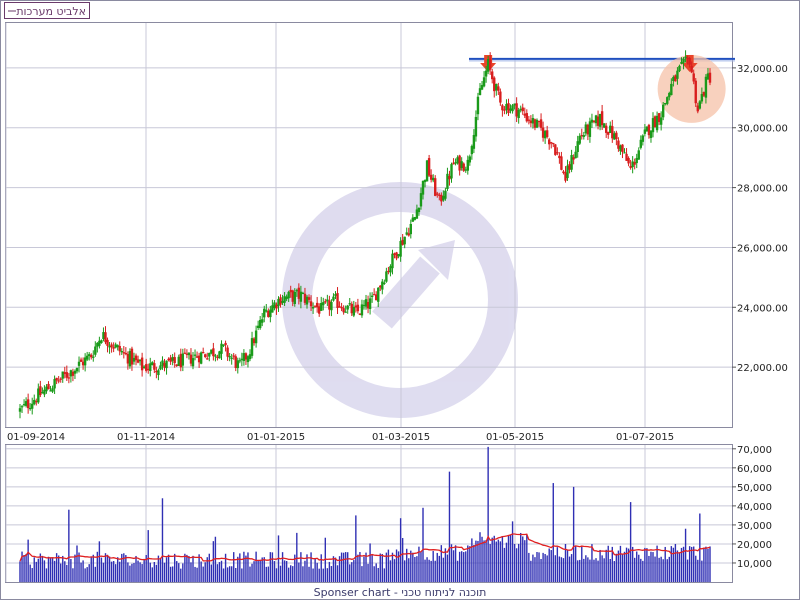 The image size is (800, 600). Describe the element at coordinates (762, 189) in the screenshot. I see `price-y-tick-label: 28,000.00` at that location.